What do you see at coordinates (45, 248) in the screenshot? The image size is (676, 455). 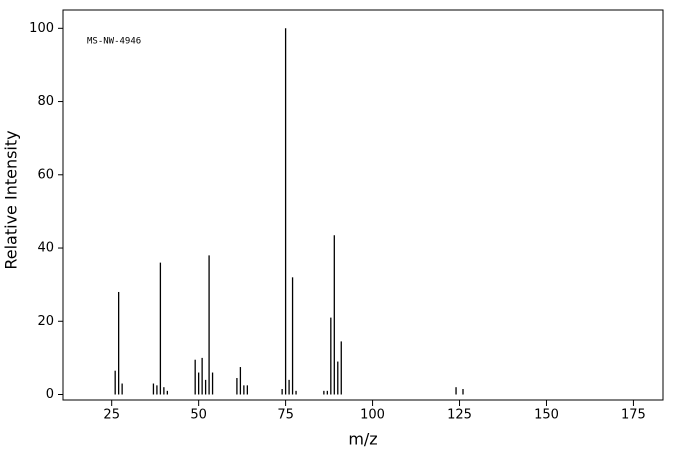 I see `y-tick-label: 40` at bounding box center [45, 248].